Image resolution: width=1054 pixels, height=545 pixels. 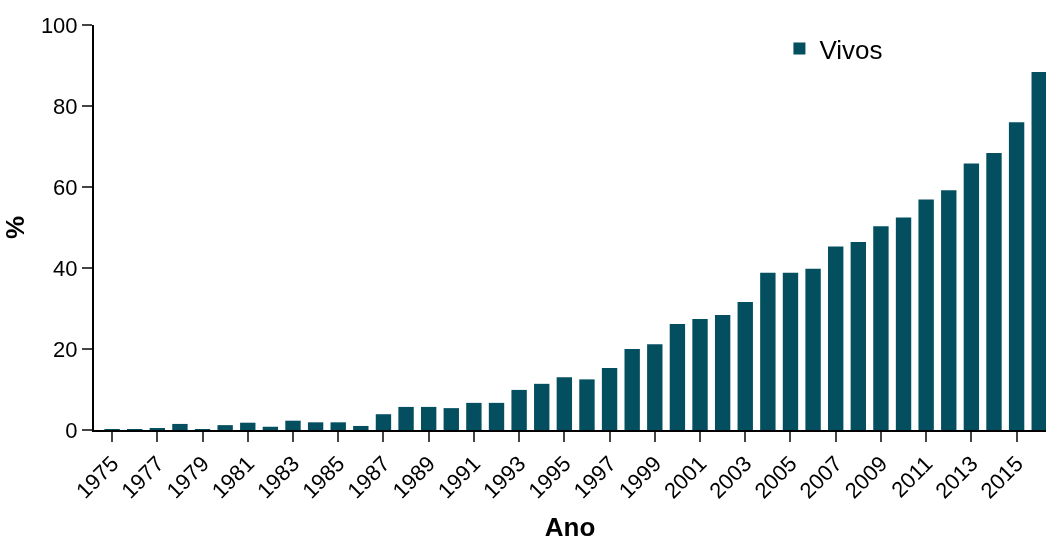 What do you see at coordinates (59, 25) in the screenshot?
I see `y-tick-label: 100` at bounding box center [59, 25].